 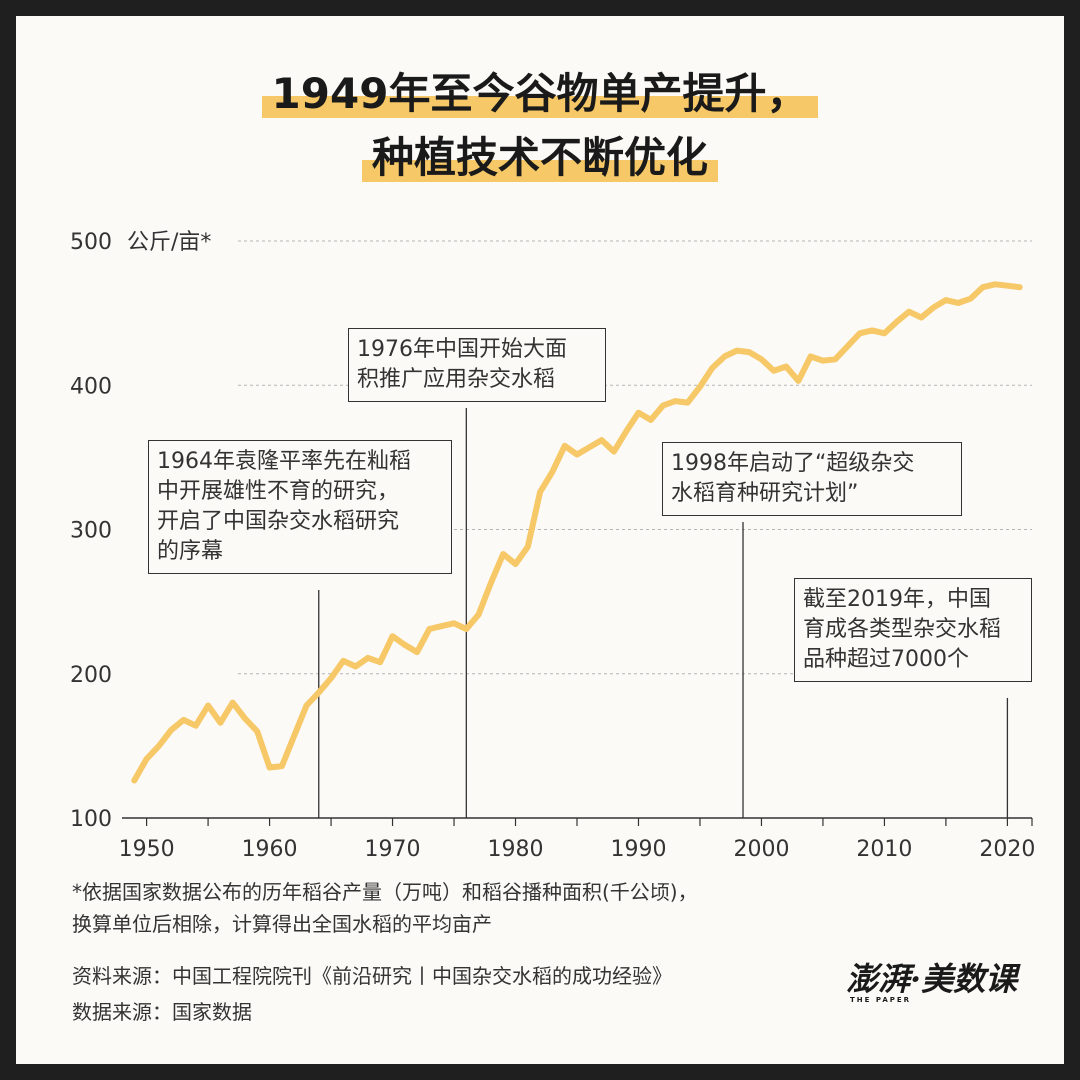 What do you see at coordinates (91, 386) in the screenshot?
I see `y-tick-label-400: 400` at bounding box center [91, 386].